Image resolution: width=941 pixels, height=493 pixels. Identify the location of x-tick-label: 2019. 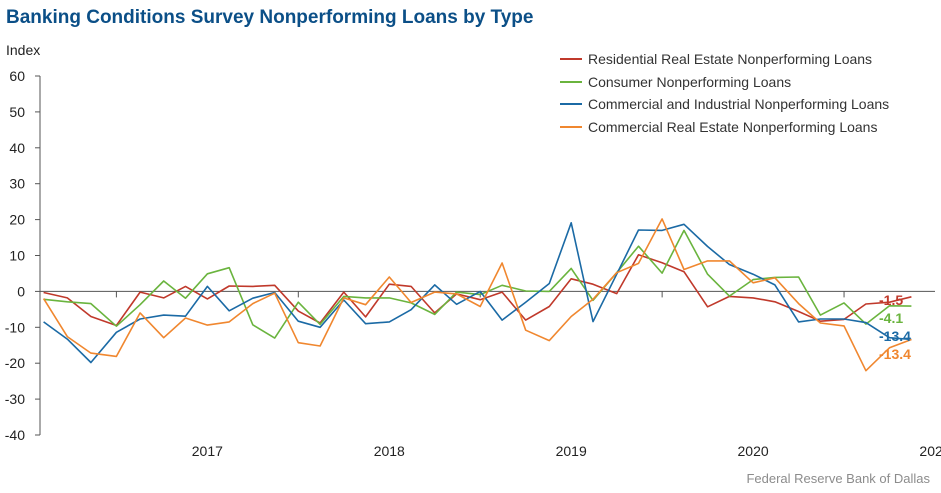
(571, 451).